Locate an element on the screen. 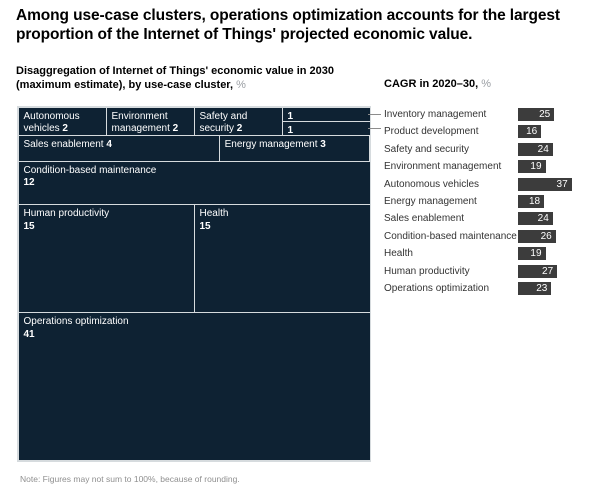  cagr-row-autonomous-vehicles: Autonomous vehicles 37 is located at coordinates (484, 184).